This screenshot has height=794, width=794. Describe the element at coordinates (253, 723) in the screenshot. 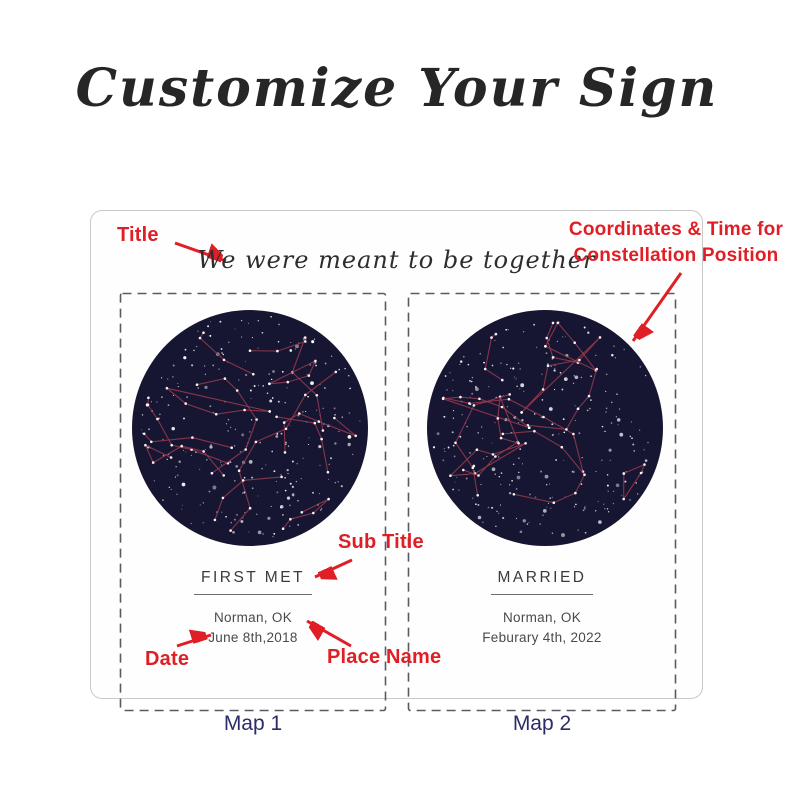

I see `map1-label: Map 1` at that location.